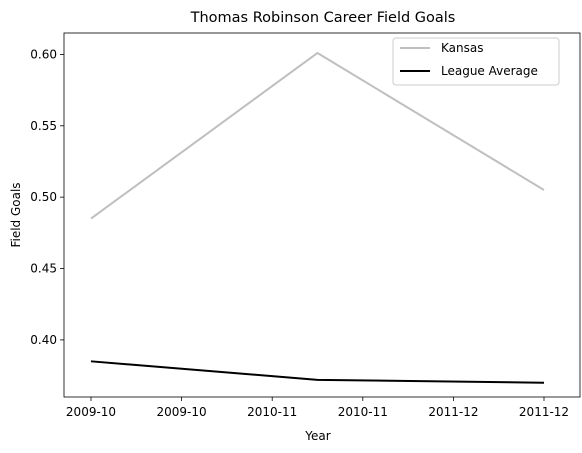  Describe the element at coordinates (43, 269) in the screenshot. I see `y-tick-label: 0.45` at that location.